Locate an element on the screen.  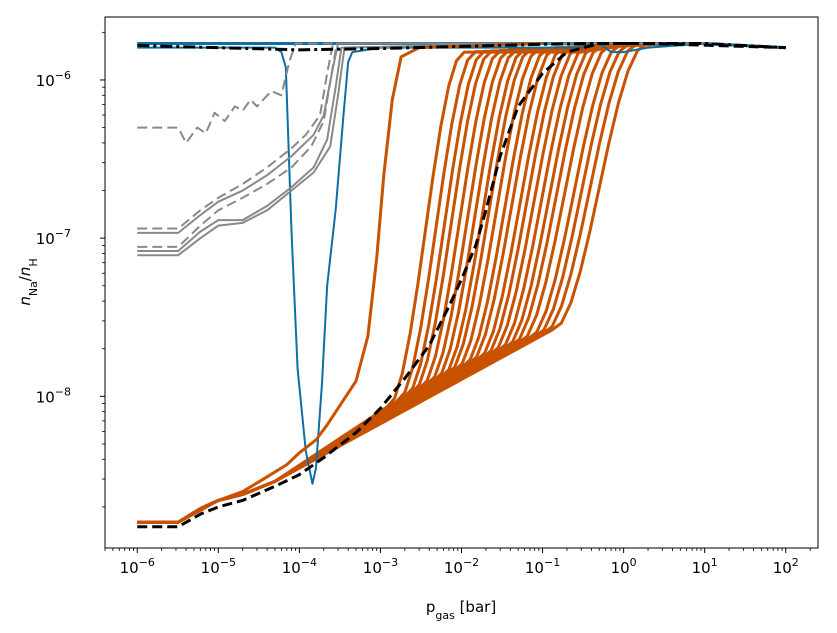
x-tick-label: 10⁻⁶ is located at coordinates (137, 566).